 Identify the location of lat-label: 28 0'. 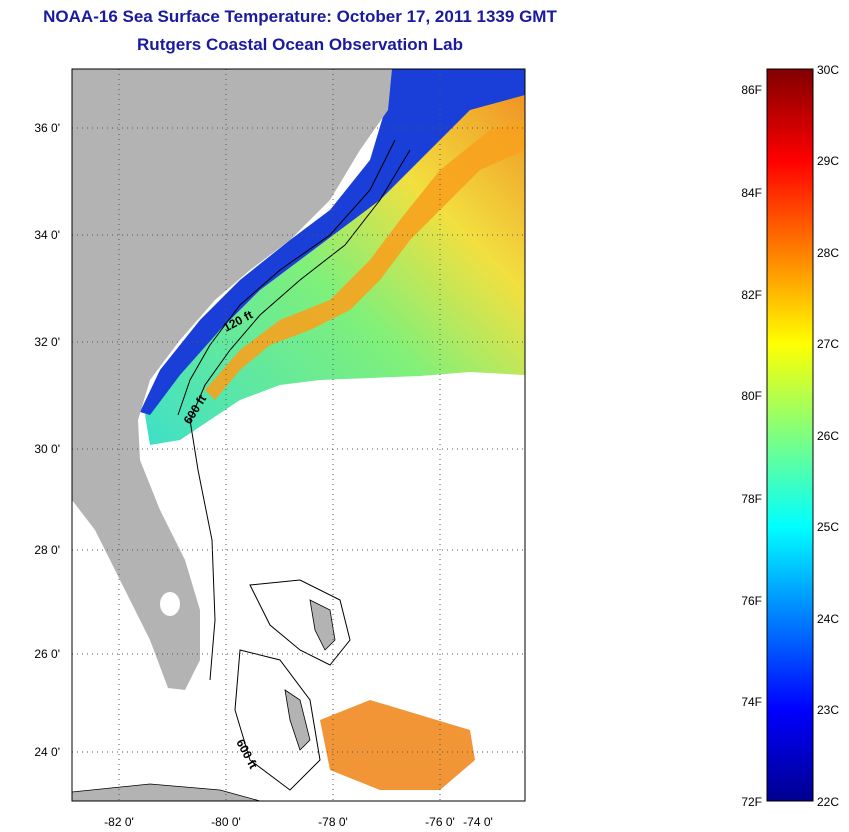
(47, 550).